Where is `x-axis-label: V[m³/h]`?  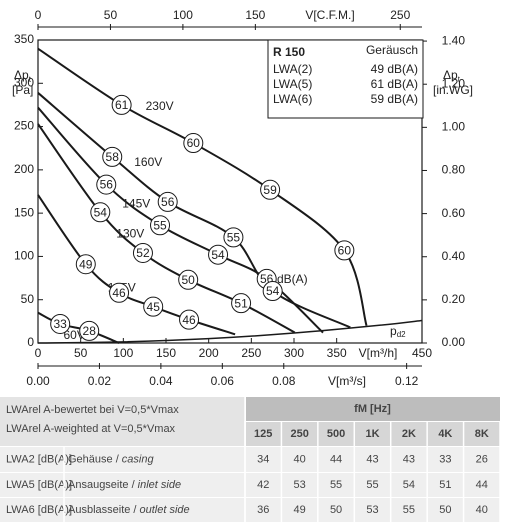 x-axis-label: V[m³/h] is located at coordinates (378, 353).